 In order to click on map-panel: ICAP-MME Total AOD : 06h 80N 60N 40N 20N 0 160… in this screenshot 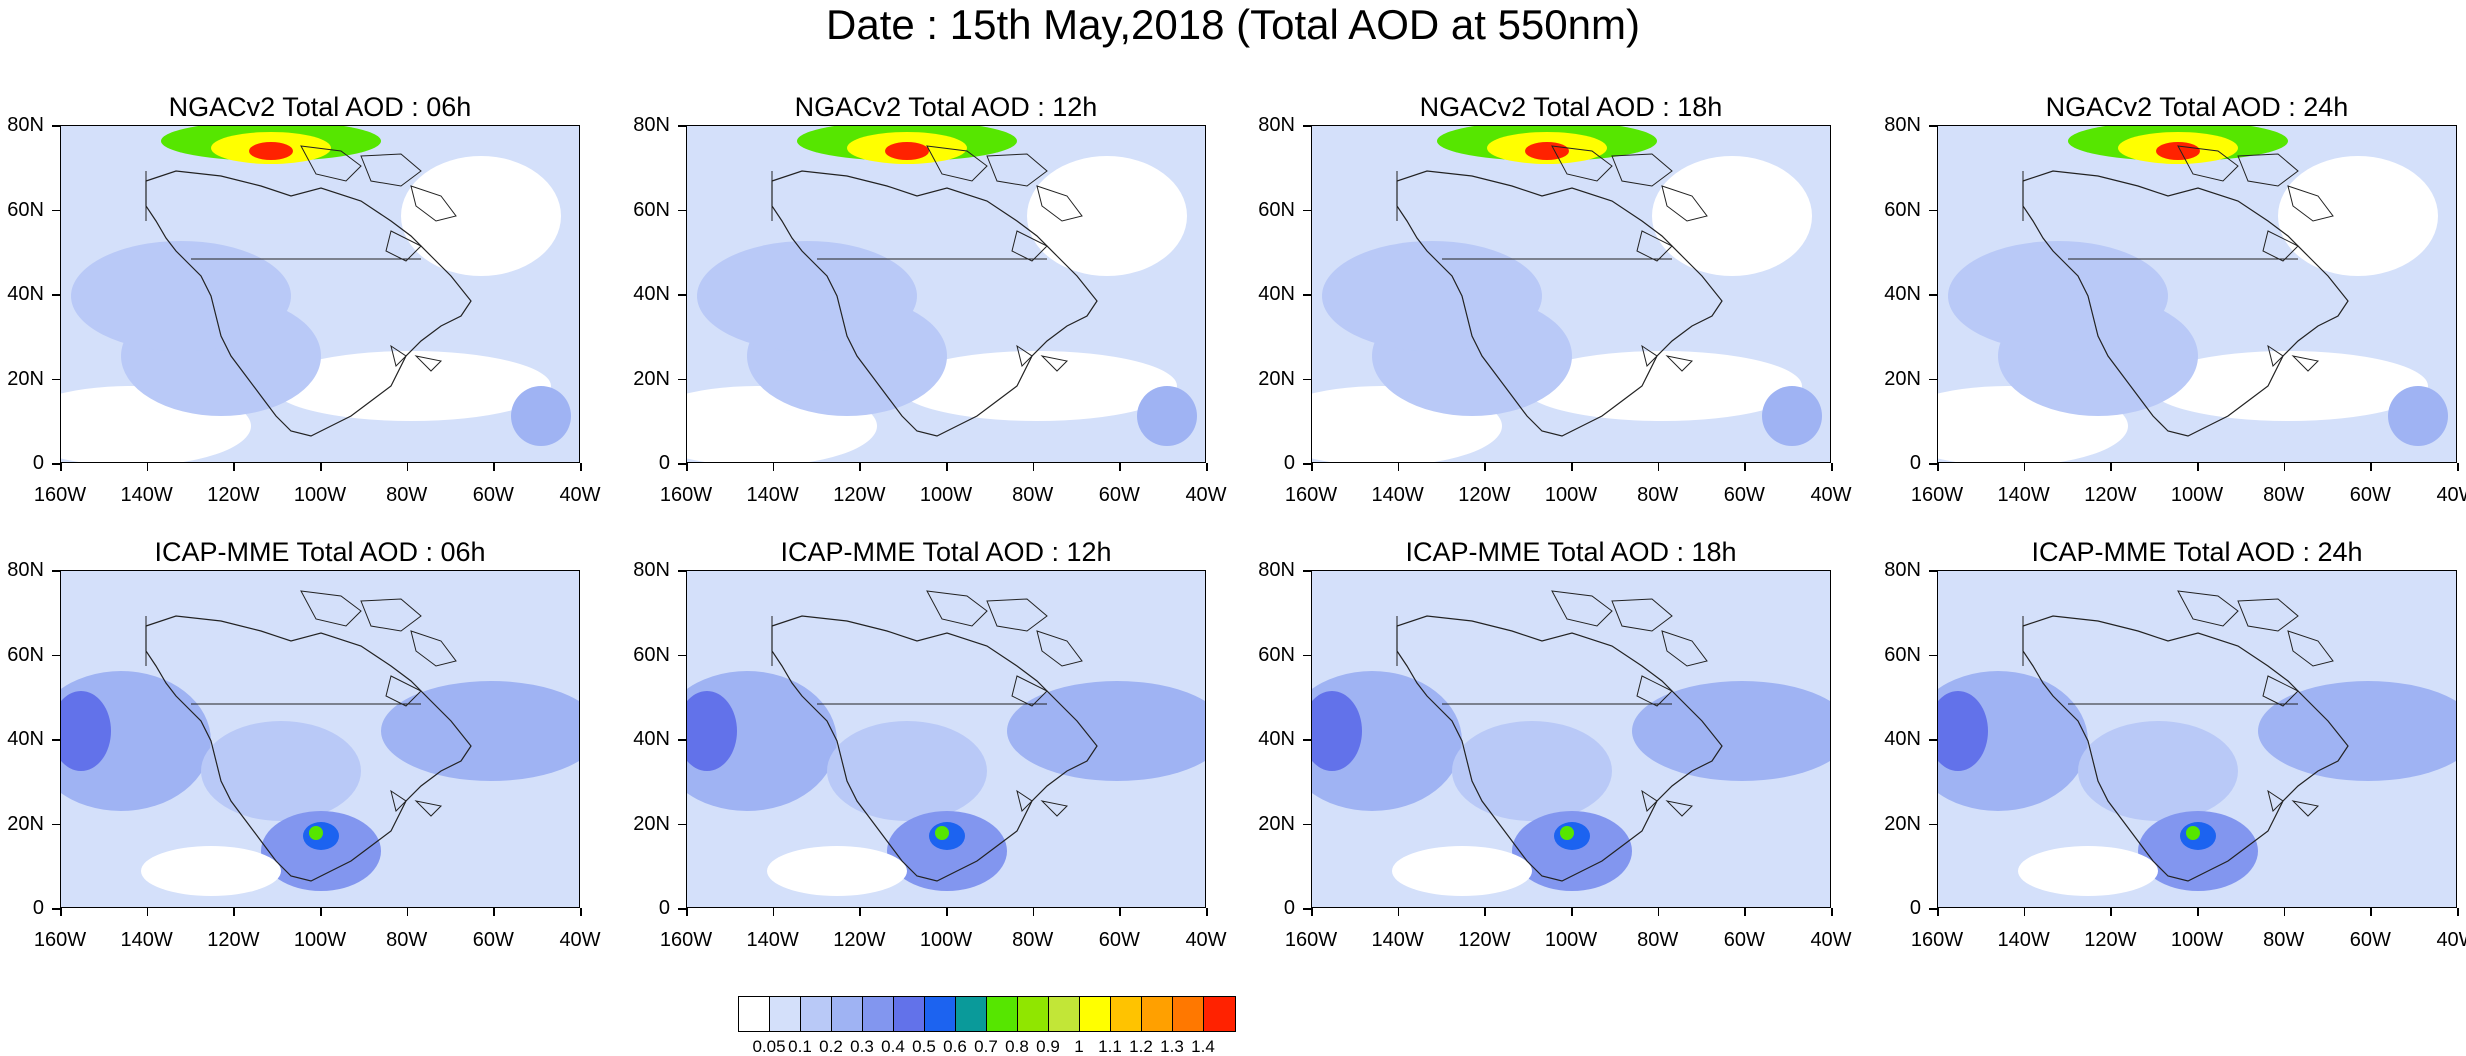, I will do `click(300, 775)`.